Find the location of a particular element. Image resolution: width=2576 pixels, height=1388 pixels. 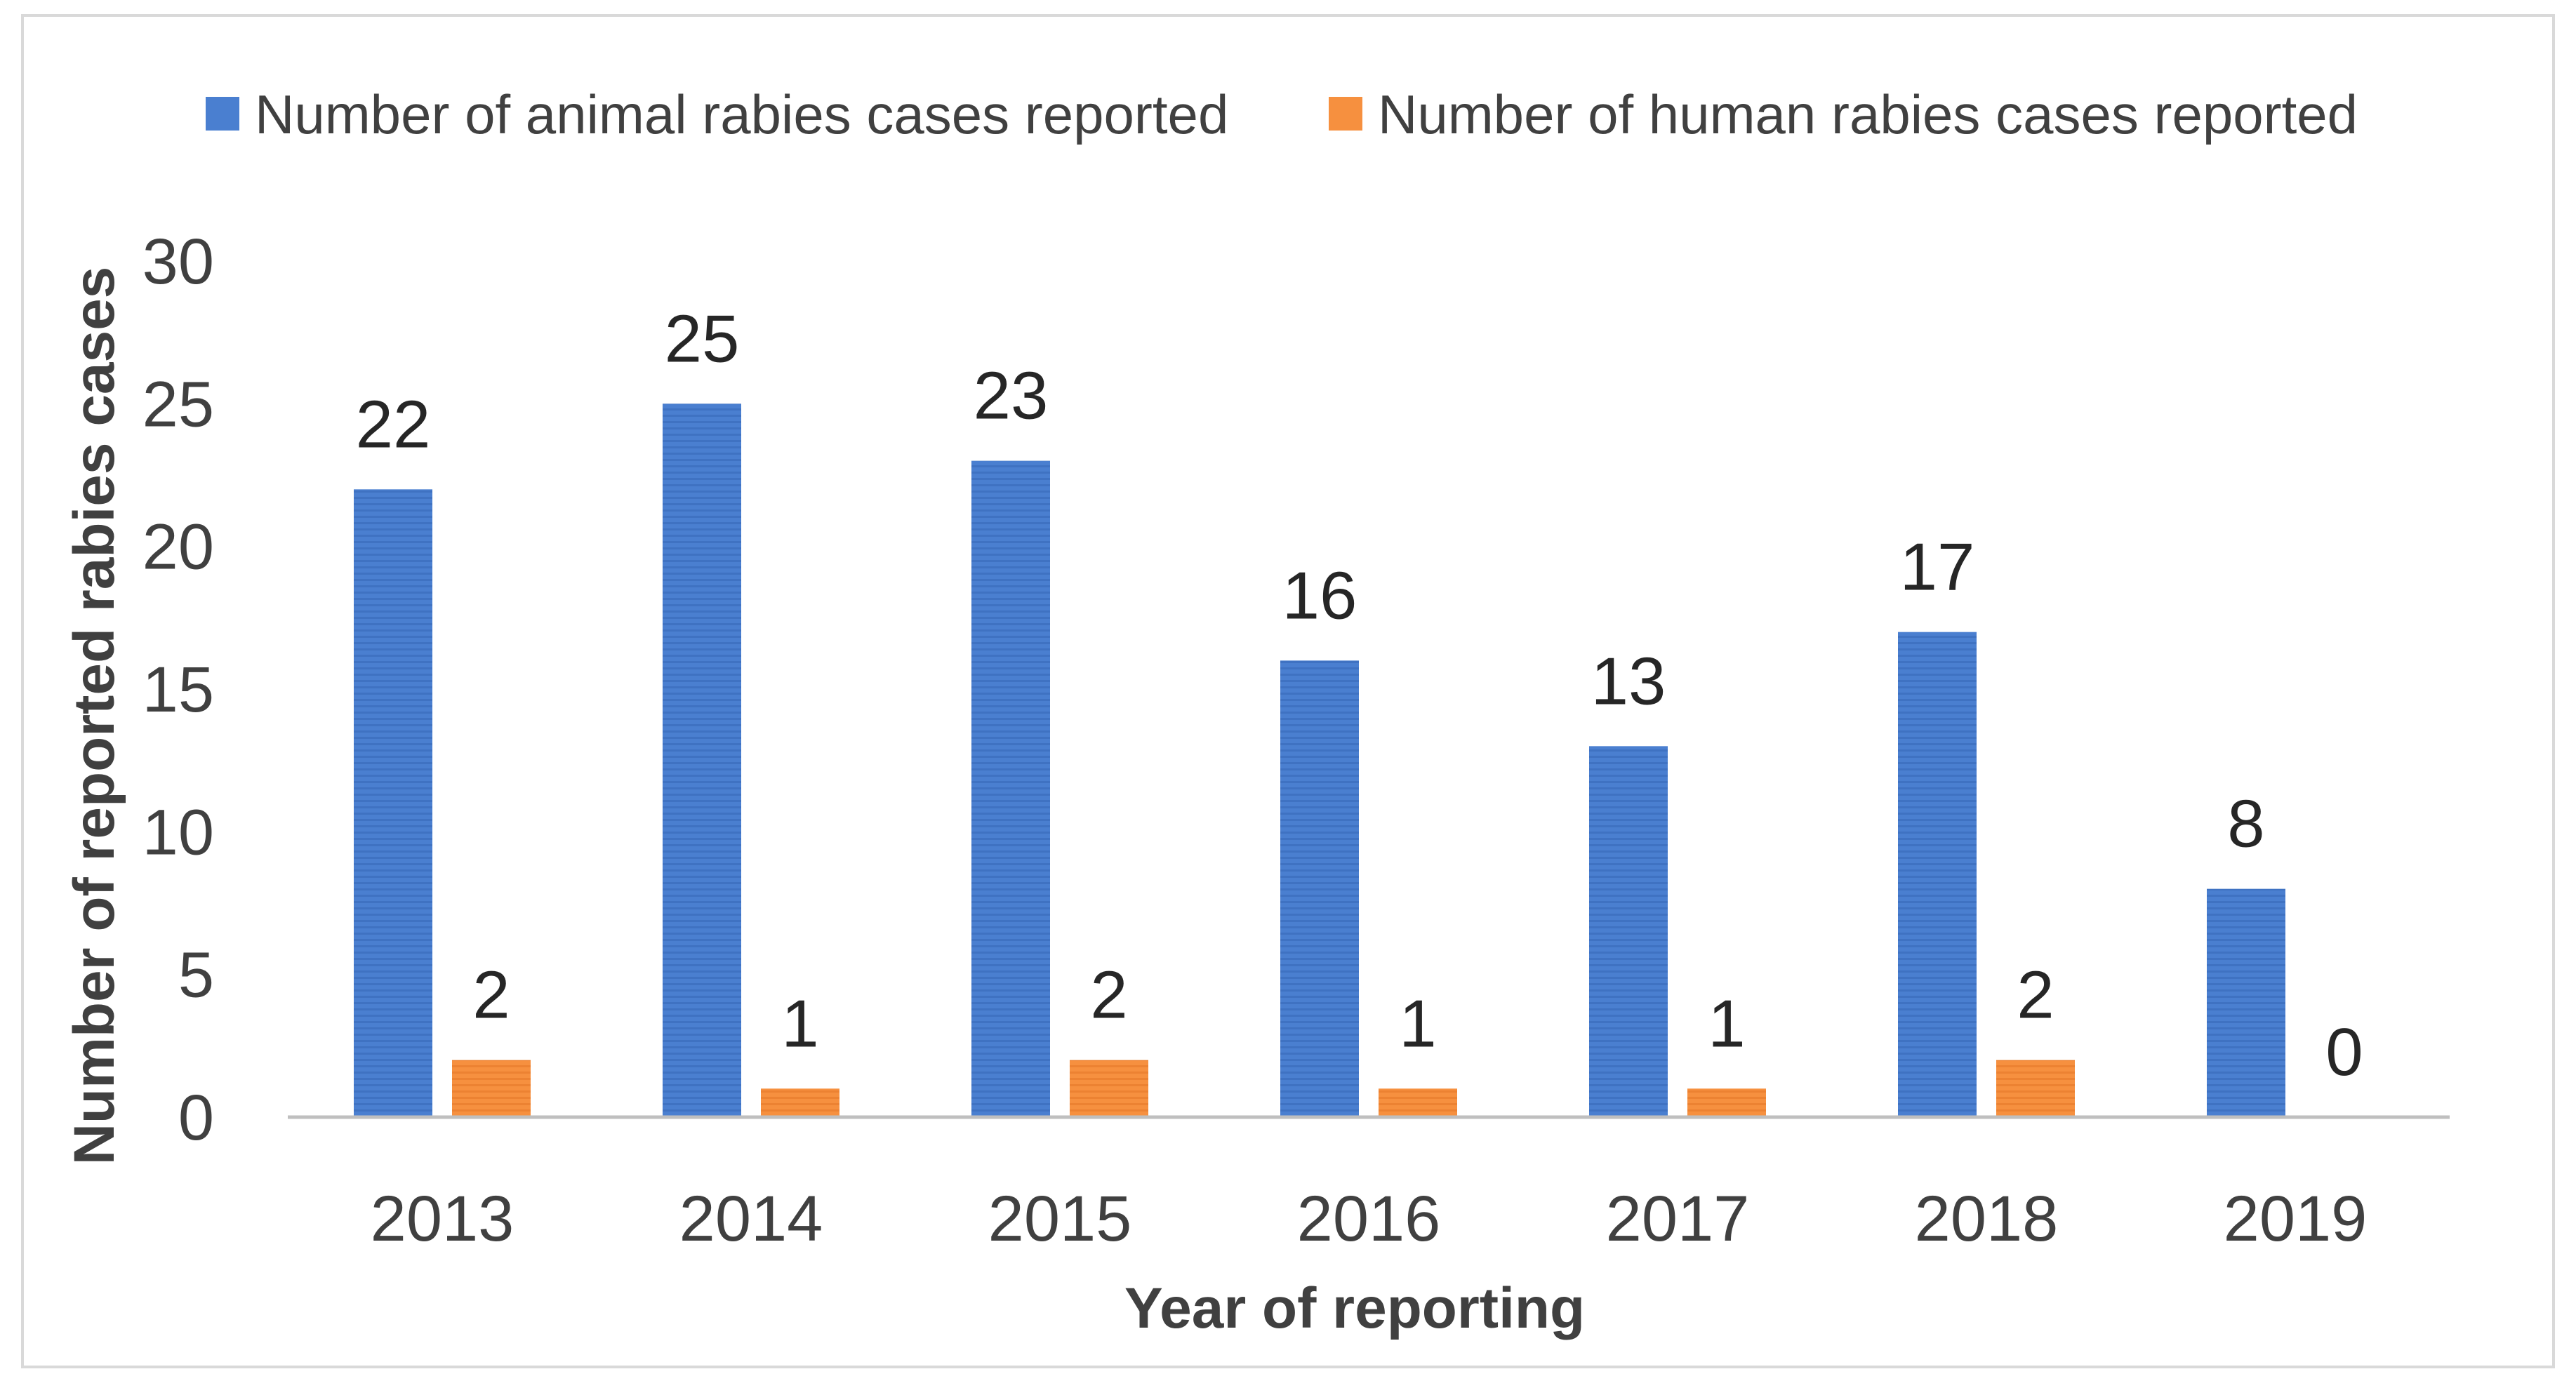

data-label-animal: 25 is located at coordinates (703, 338).